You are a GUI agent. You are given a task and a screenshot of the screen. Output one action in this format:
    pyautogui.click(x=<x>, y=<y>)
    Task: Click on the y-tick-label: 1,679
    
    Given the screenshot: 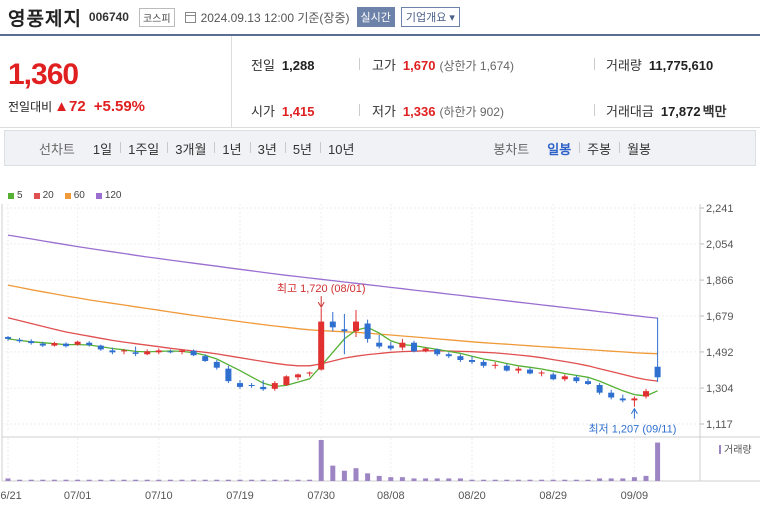 What is the action you would take?
    pyautogui.click(x=720, y=317)
    